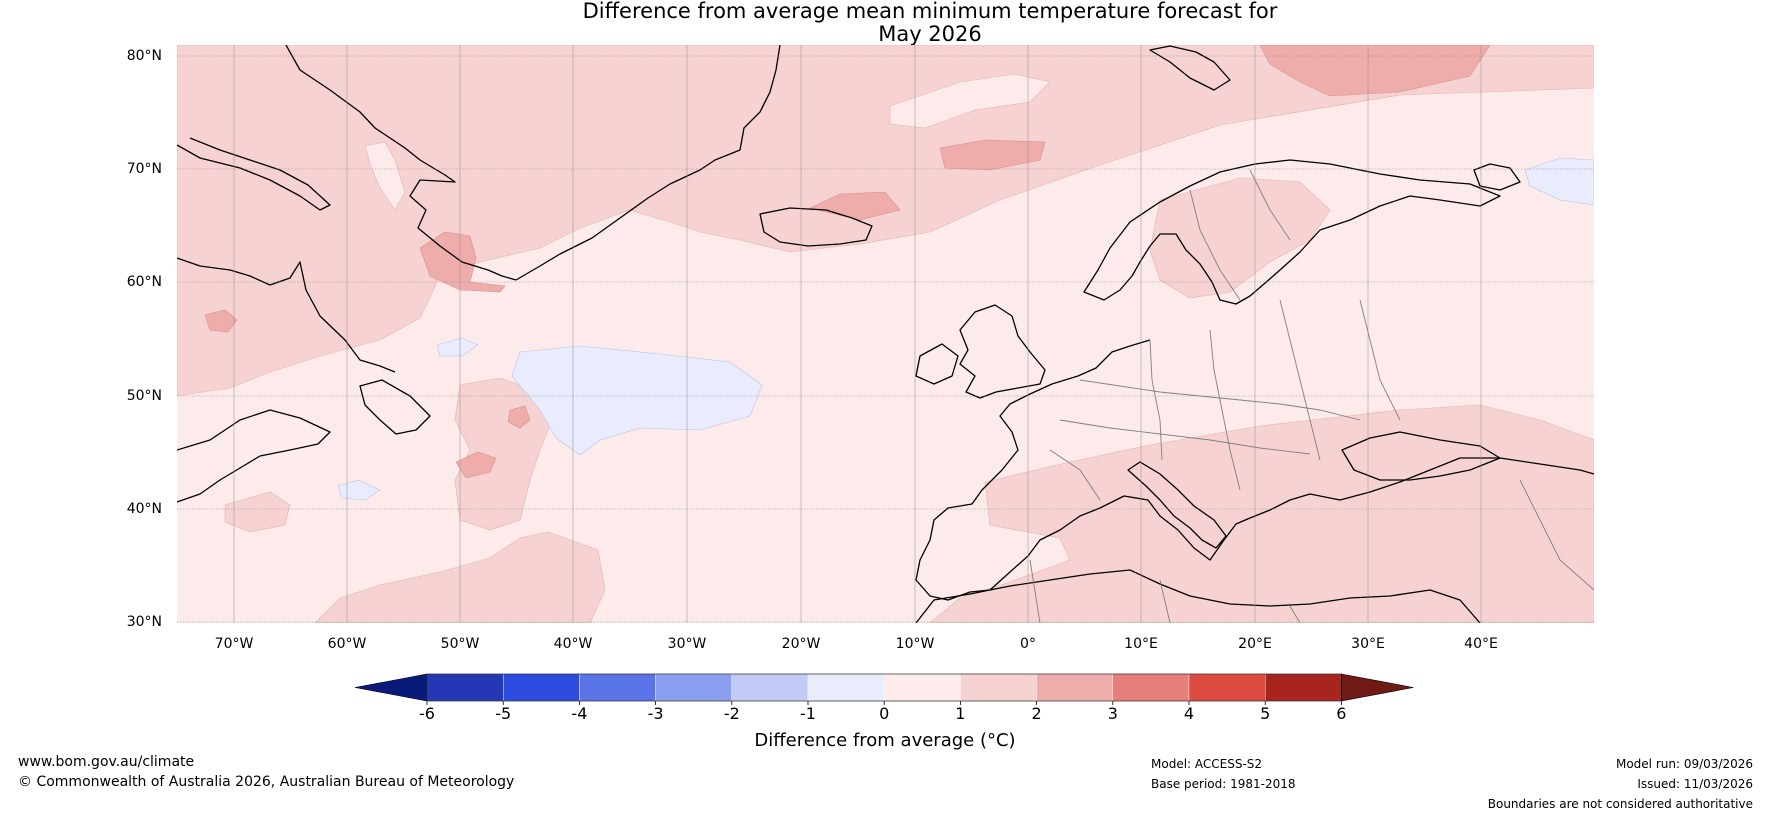  What do you see at coordinates (395, 407) in the screenshot?
I see `coast-newfoundland` at bounding box center [395, 407].